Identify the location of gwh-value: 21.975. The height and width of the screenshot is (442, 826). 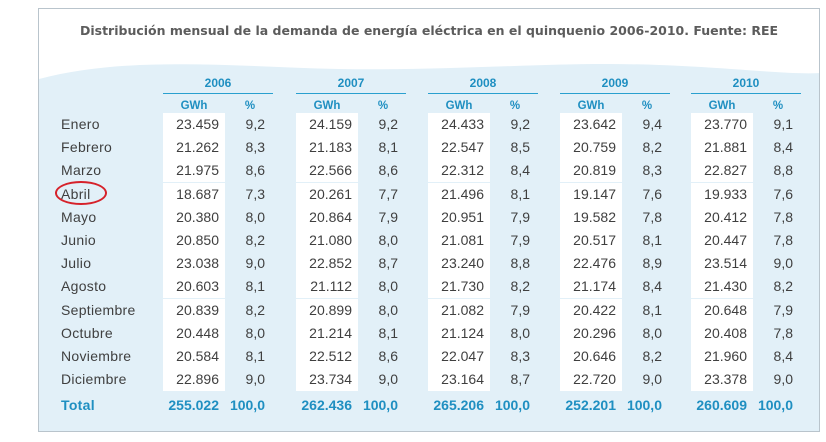
(194, 171).